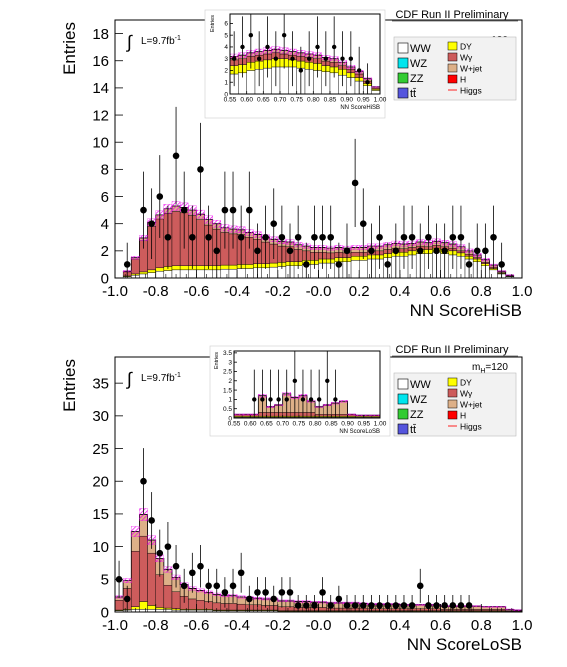  I want to click on y-tick-label: 1, so click(226, 83).